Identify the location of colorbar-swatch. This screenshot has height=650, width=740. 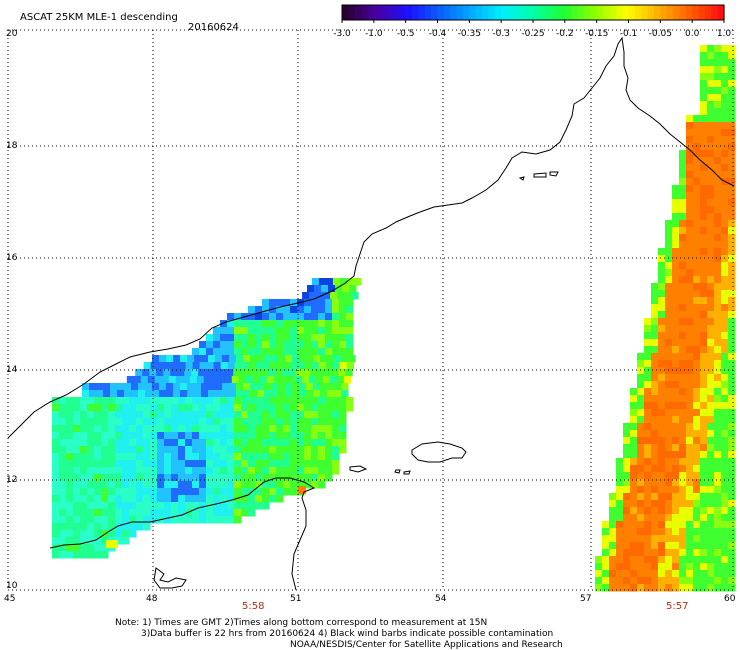
(530, 12).